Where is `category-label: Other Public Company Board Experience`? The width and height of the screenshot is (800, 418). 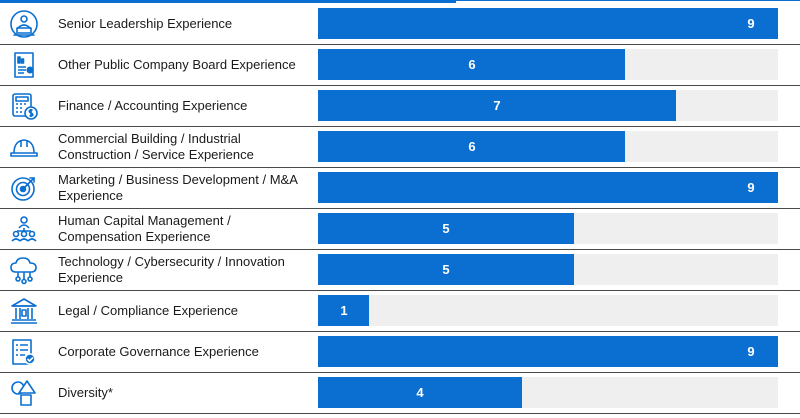 category-label: Other Public Company Board Experience is located at coordinates (177, 64).